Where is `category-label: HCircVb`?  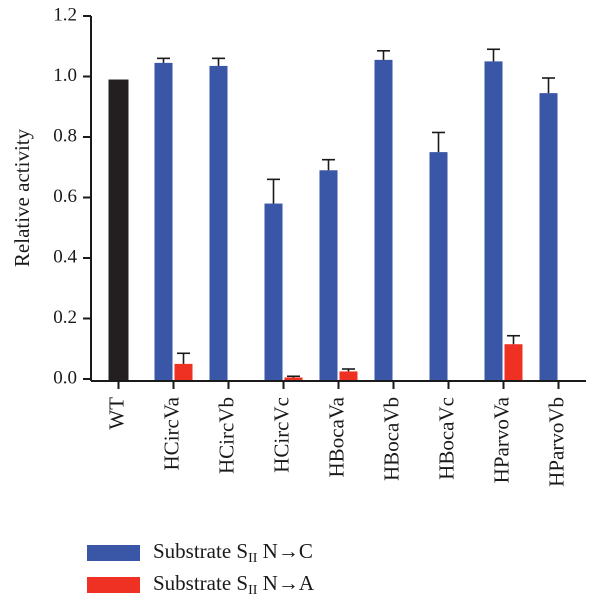
category-label: HCircVb is located at coordinates (226, 435).